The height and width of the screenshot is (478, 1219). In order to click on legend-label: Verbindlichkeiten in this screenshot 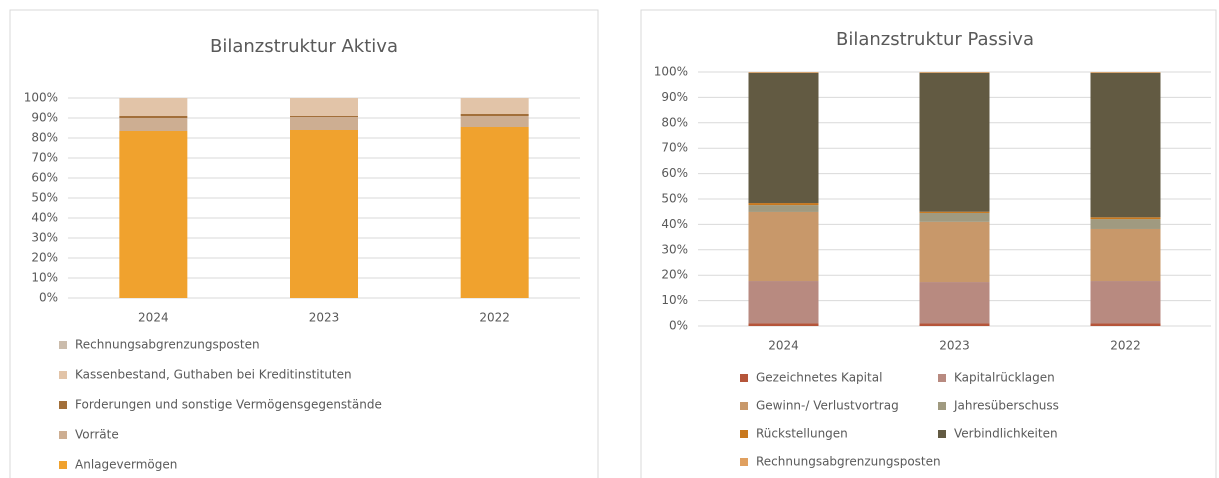, I will do `click(1006, 434)`.